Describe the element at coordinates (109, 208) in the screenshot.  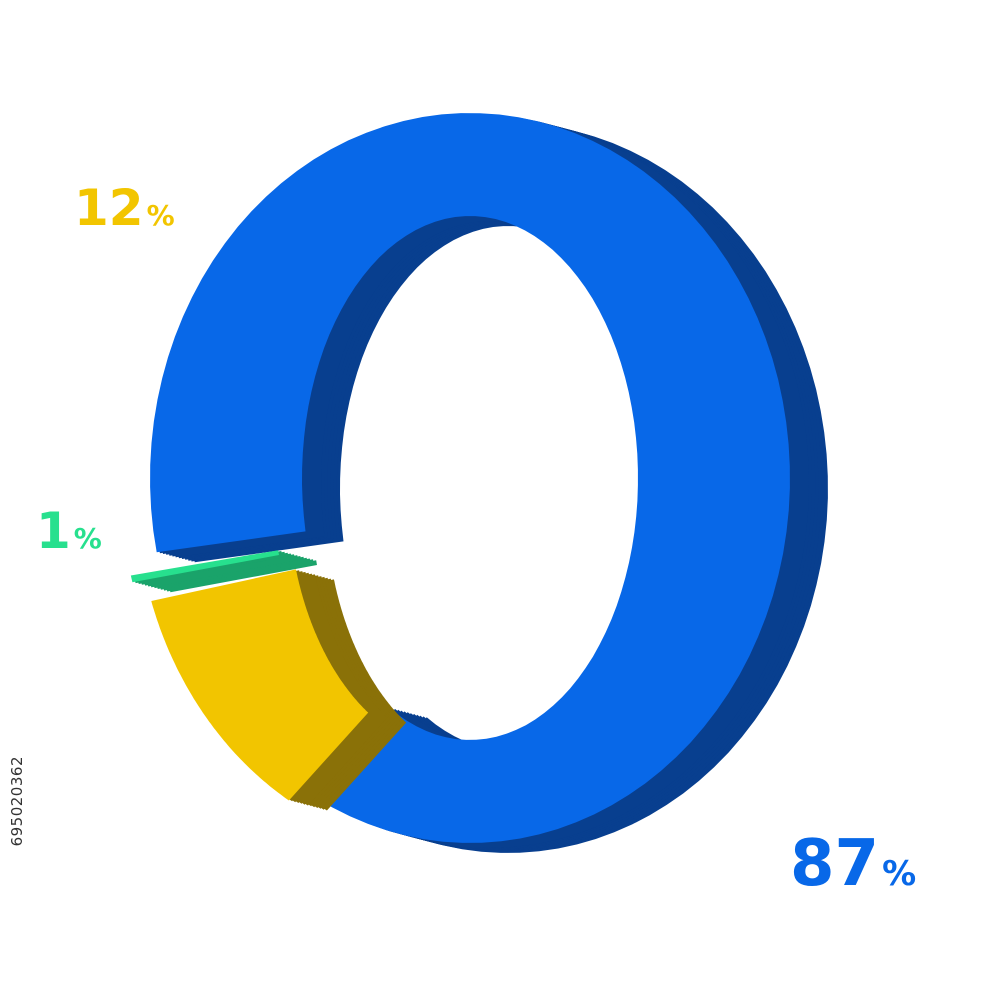
I see `label-number: 12` at that location.